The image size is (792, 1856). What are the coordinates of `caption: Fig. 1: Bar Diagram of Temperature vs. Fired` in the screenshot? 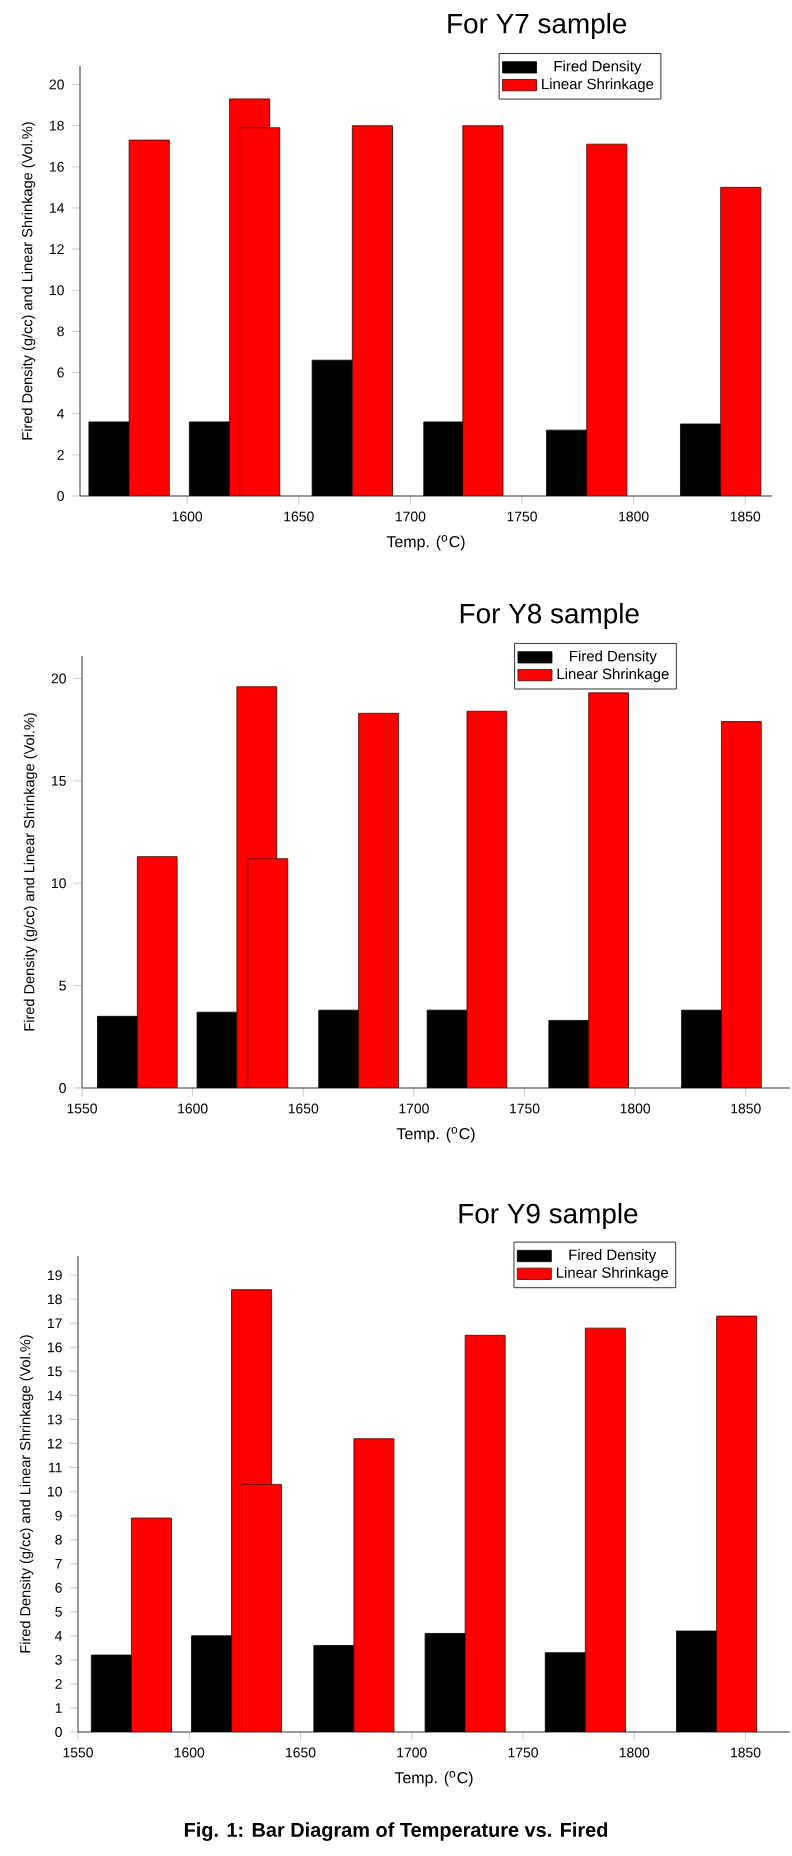 It's located at (396, 1831).